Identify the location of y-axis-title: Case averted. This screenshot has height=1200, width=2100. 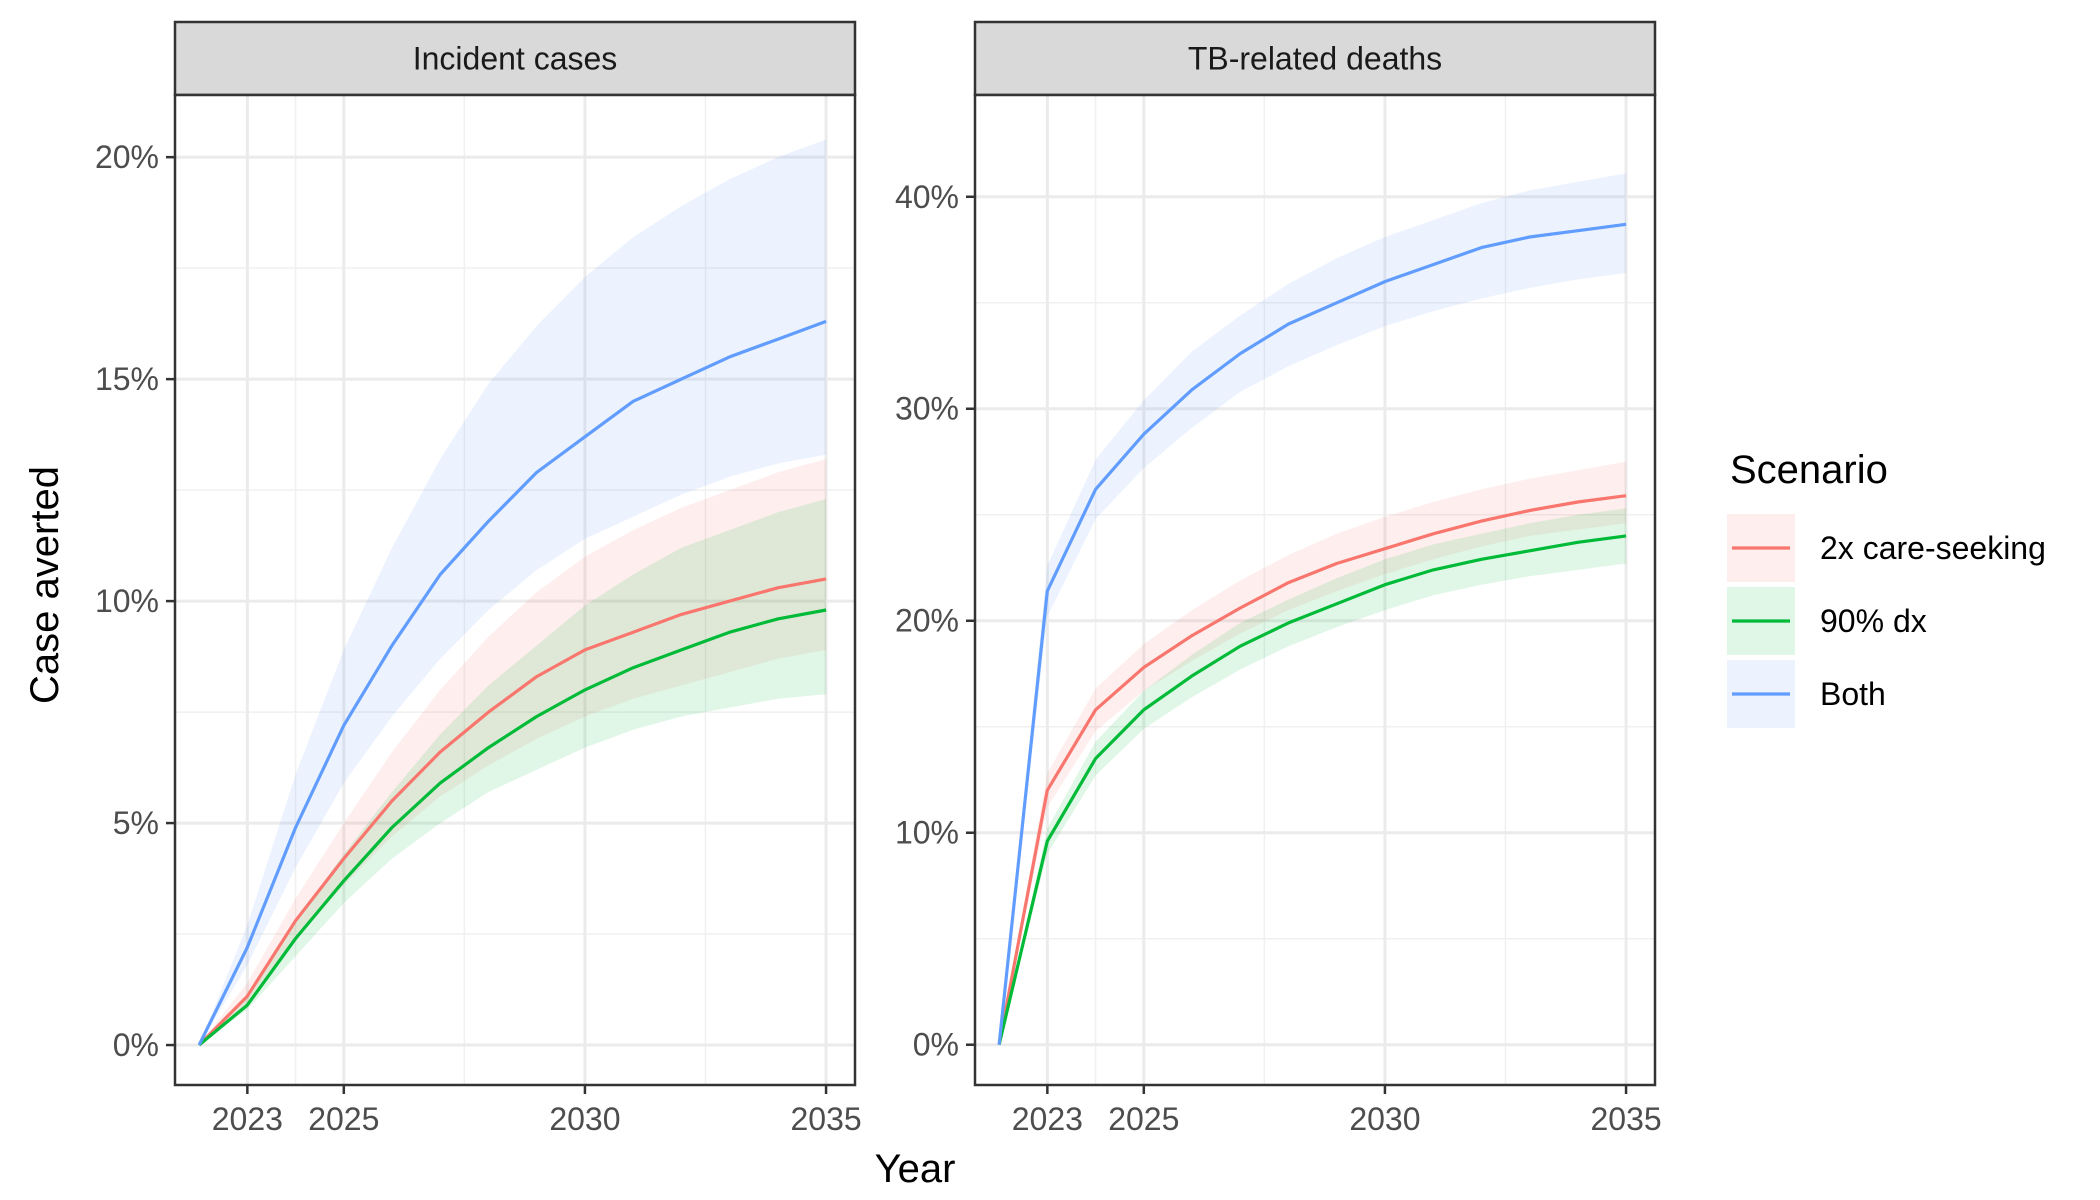
(45, 585).